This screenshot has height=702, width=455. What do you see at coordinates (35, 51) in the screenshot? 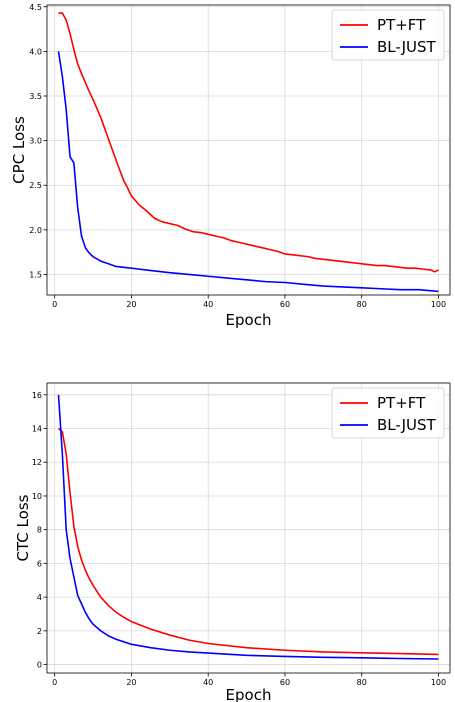
I see `y-tick-label: 4.0` at bounding box center [35, 51].